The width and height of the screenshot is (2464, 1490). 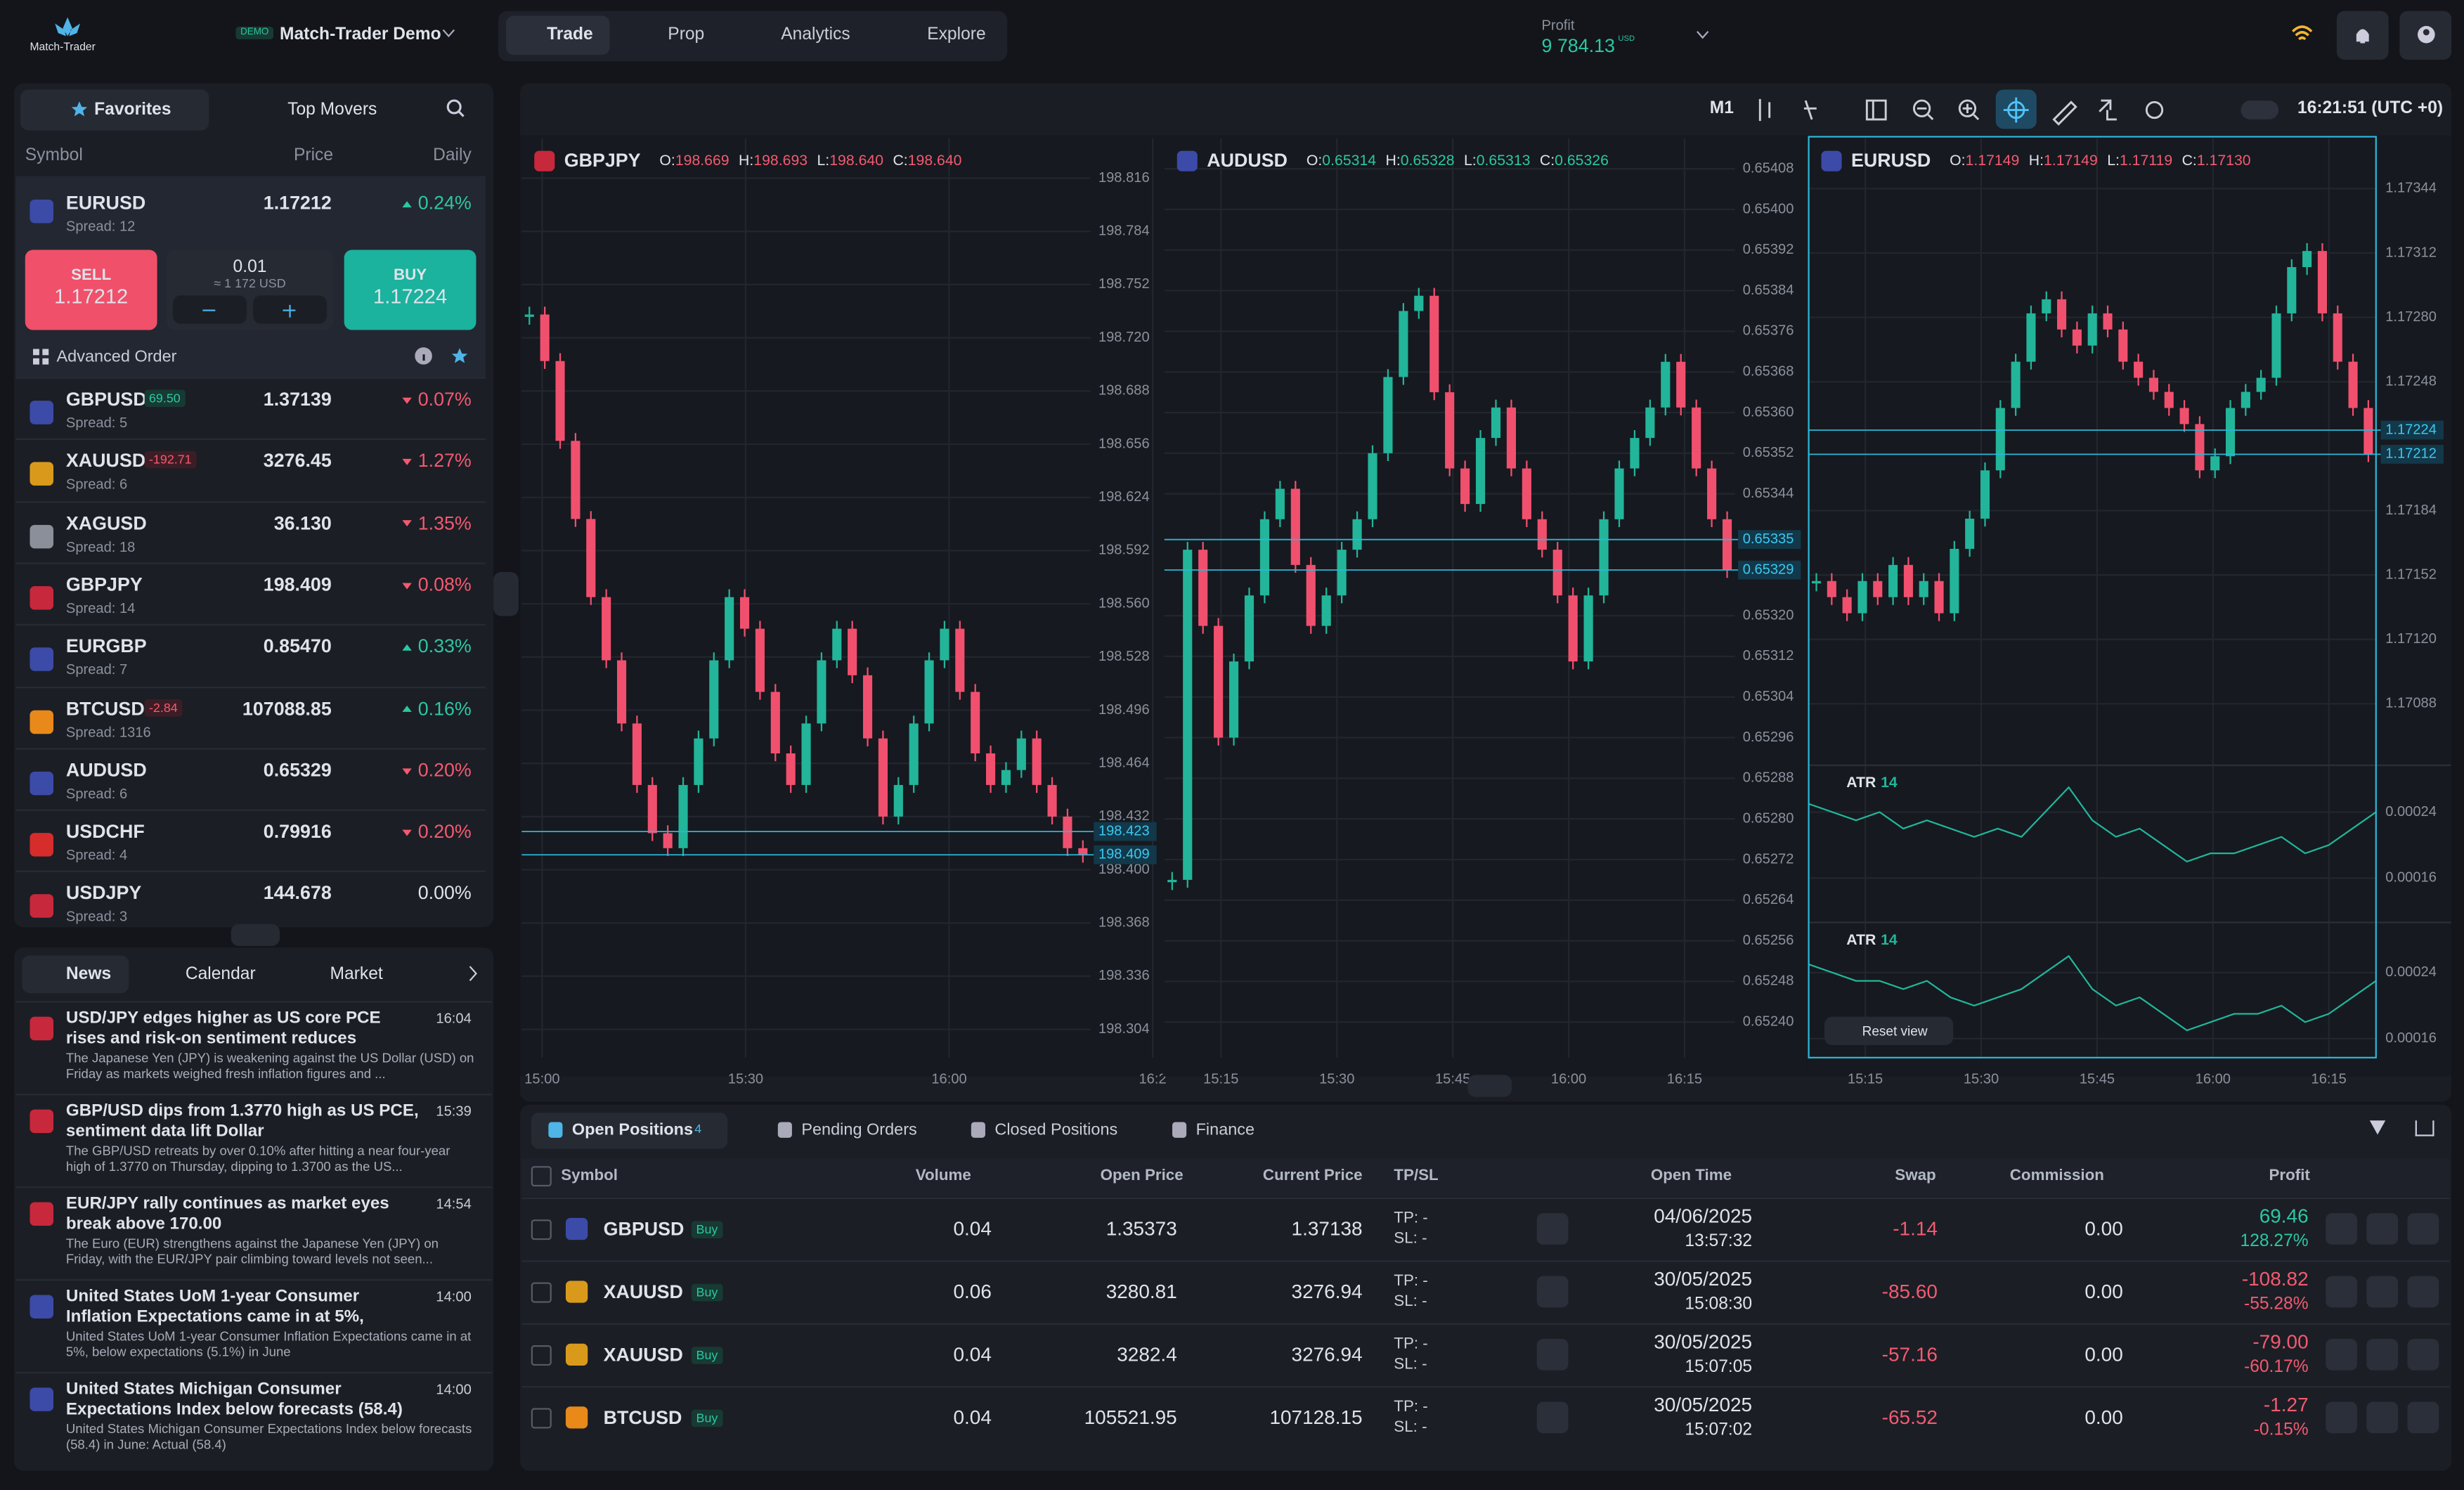 What do you see at coordinates (1910, 1354) in the screenshot?
I see `swap: -57.16` at bounding box center [1910, 1354].